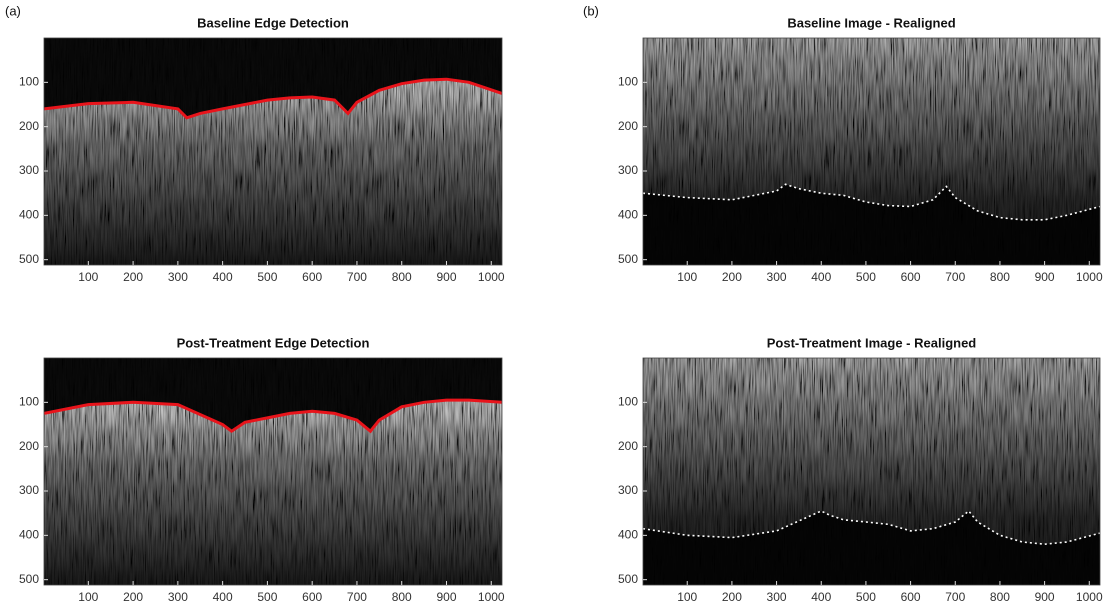 This screenshot has height=608, width=1107. What do you see at coordinates (871, 22) in the screenshot?
I see `chart-title: Baseline Image - Realigned` at bounding box center [871, 22].